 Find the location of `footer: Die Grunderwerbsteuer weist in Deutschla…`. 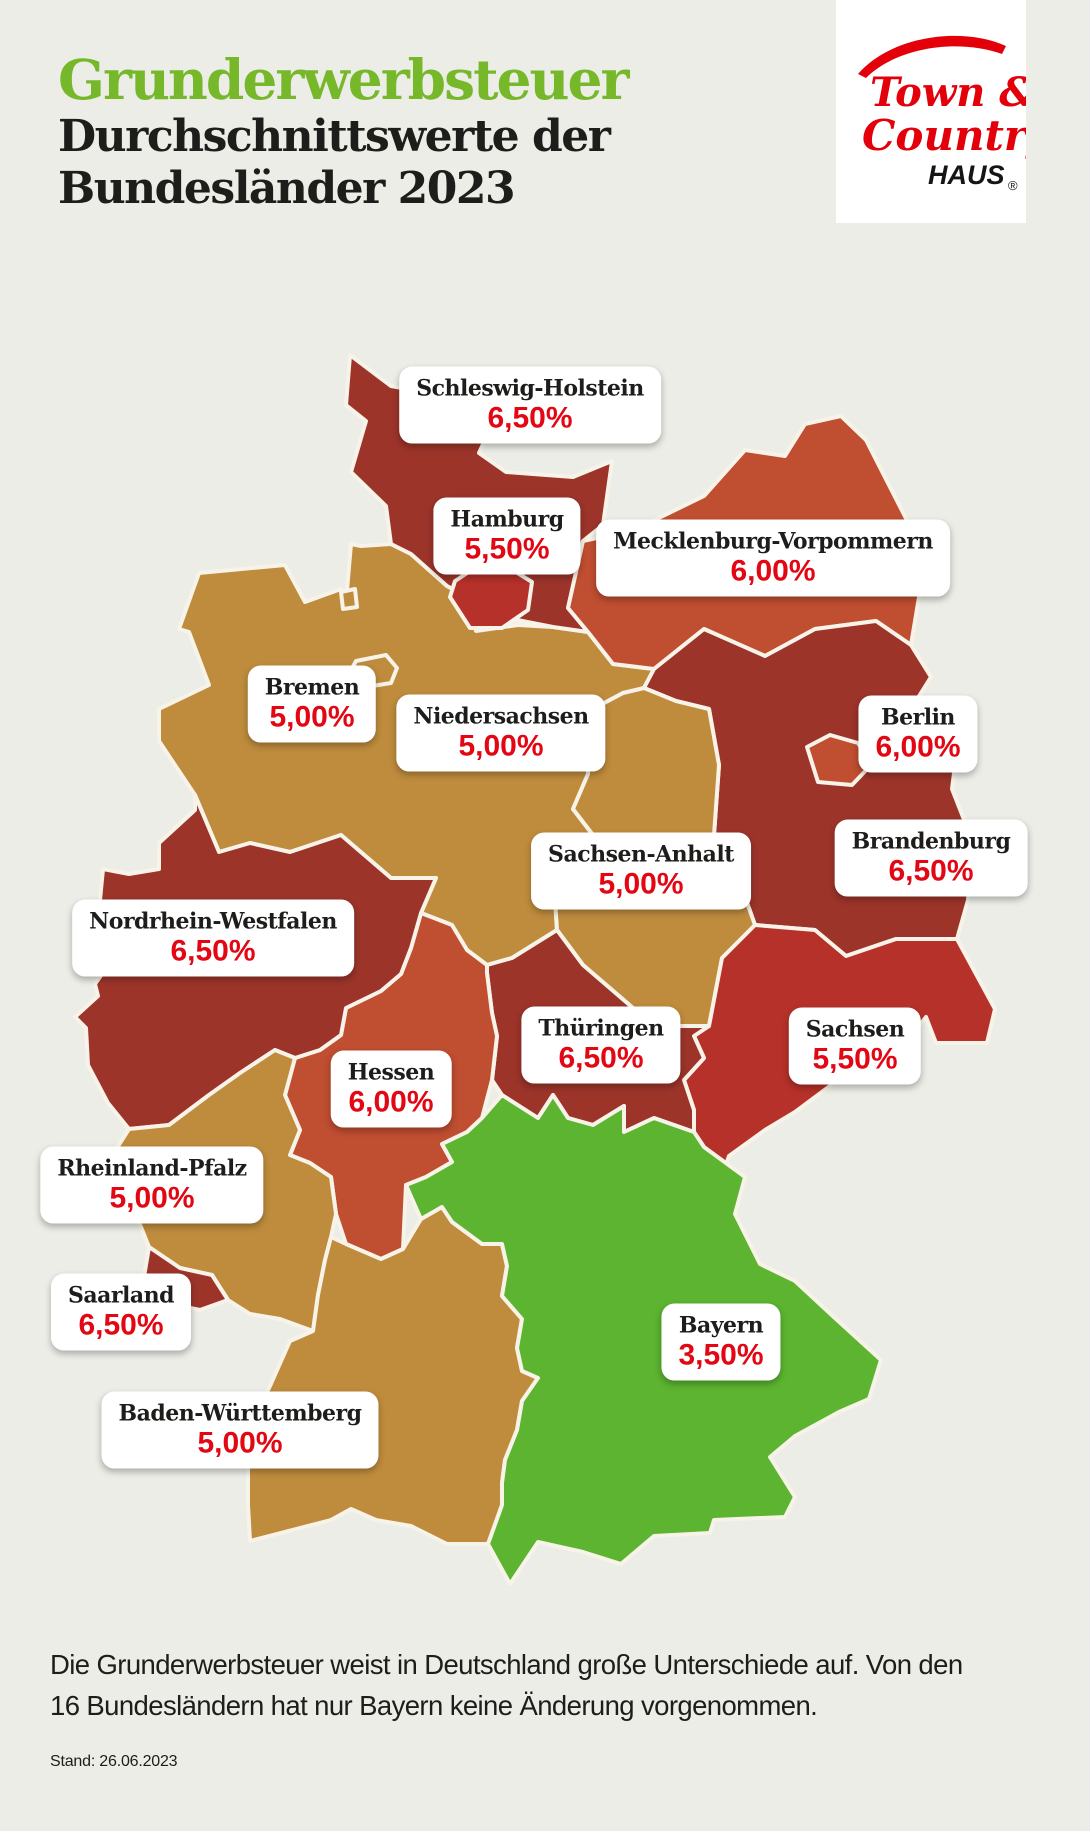

footer: Die Grunderwerbsteuer weist in Deutschla… is located at coordinates (560, 1707).